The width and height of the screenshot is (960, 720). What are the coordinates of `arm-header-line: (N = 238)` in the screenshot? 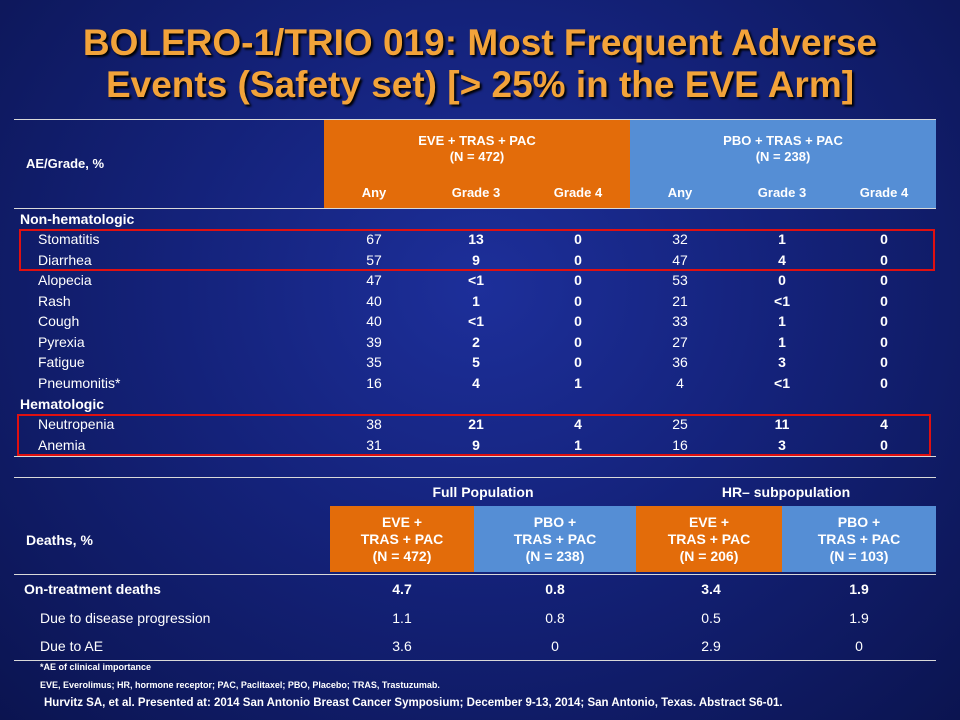 It's located at (555, 555).